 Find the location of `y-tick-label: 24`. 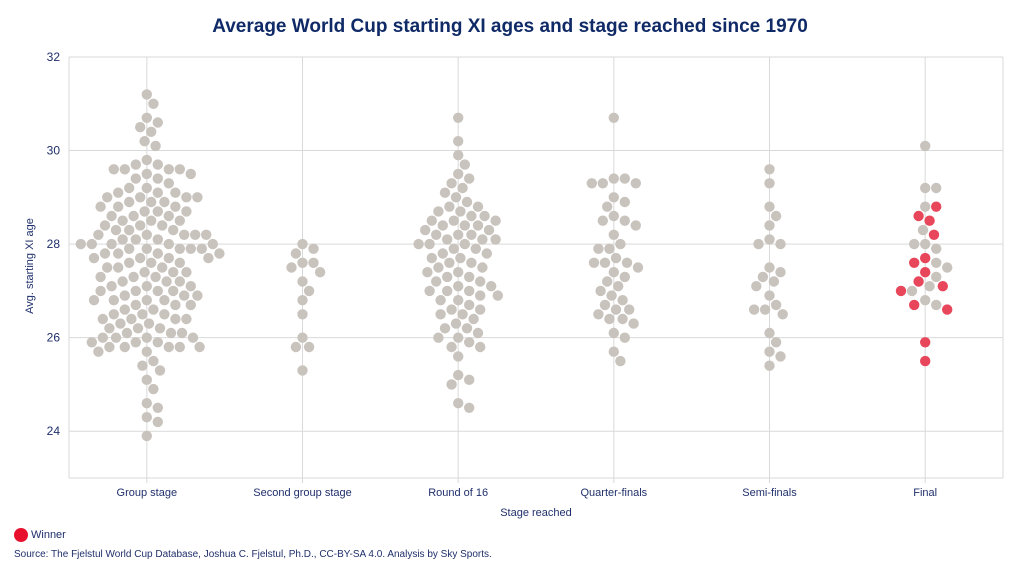

y-tick-label: 24 is located at coordinates (54, 431).